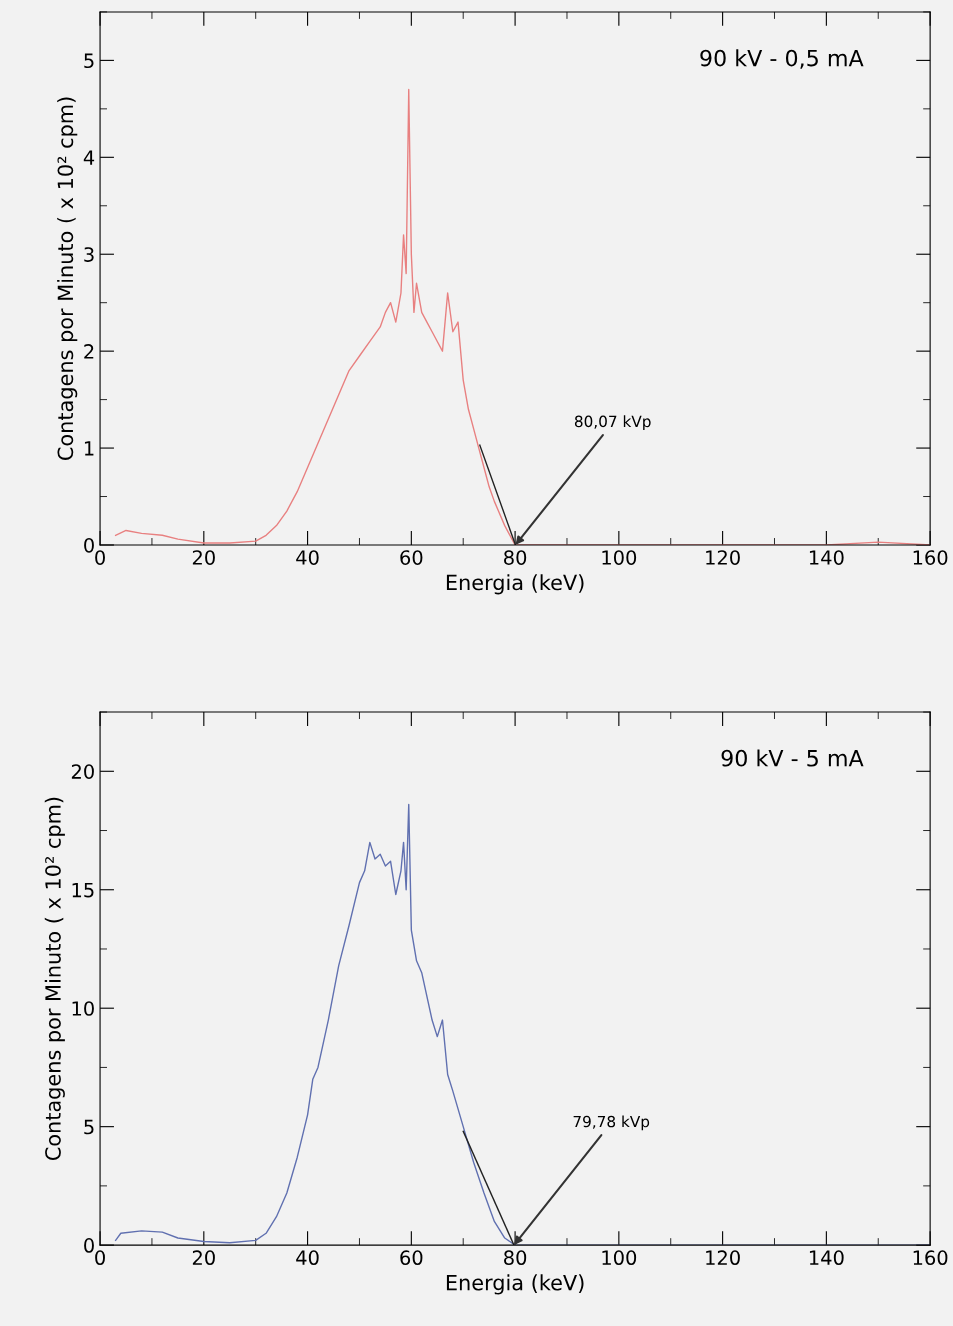 The height and width of the screenshot is (1326, 953). I want to click on y-tick-label: 4, so click(89, 157).